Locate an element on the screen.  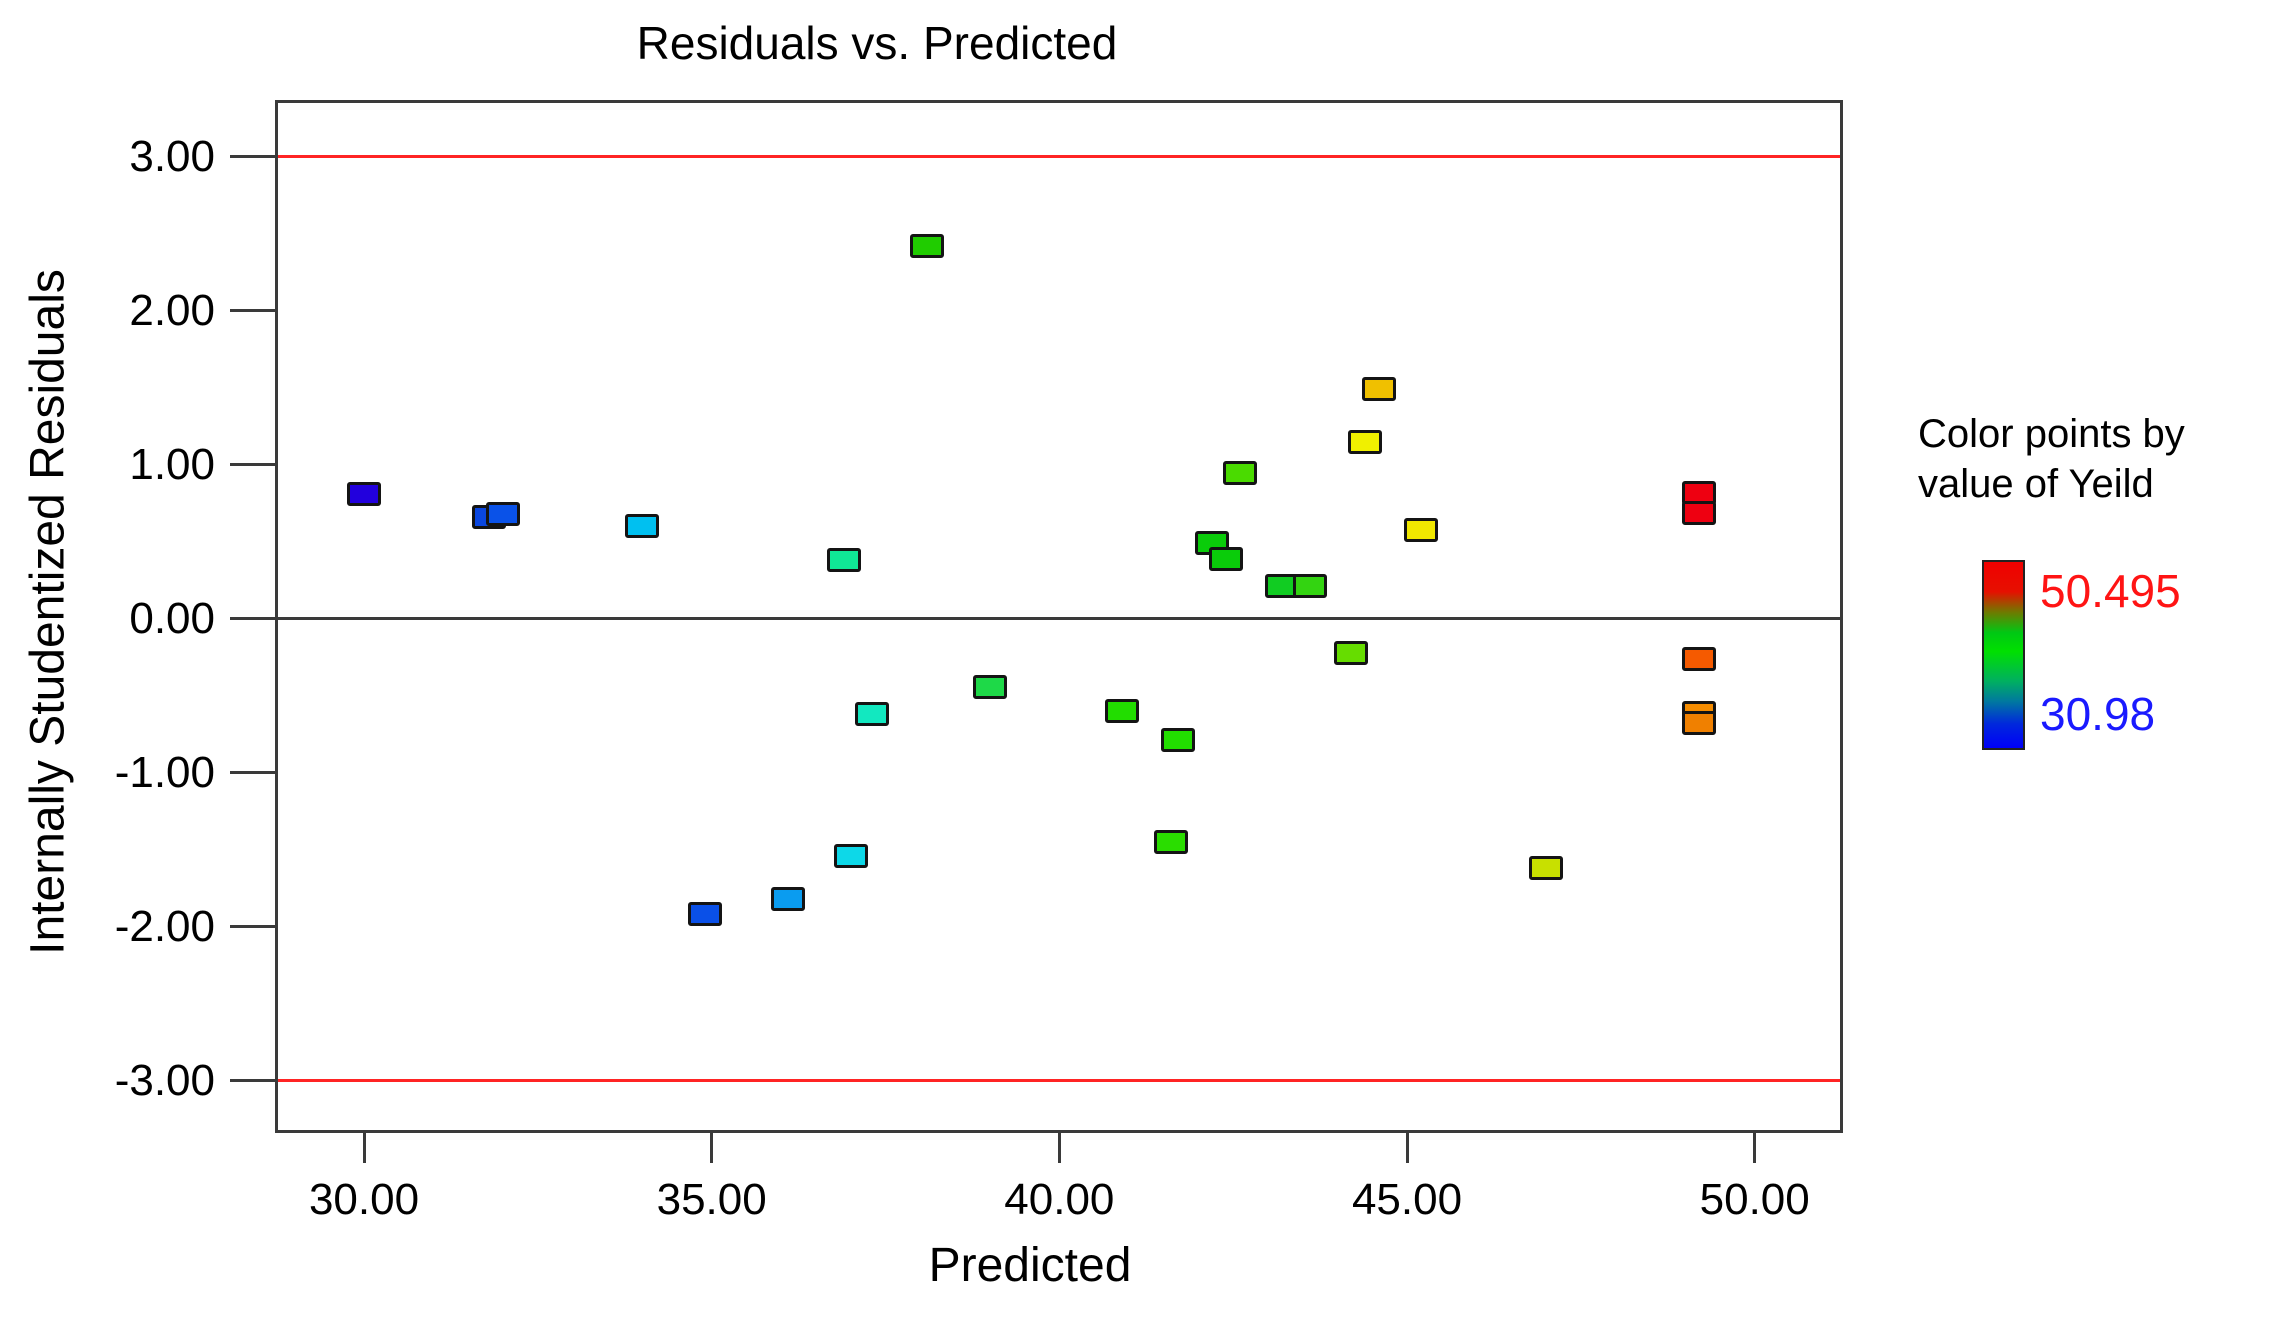
legend-min-value: 30.98 is located at coordinates (2098, 714).